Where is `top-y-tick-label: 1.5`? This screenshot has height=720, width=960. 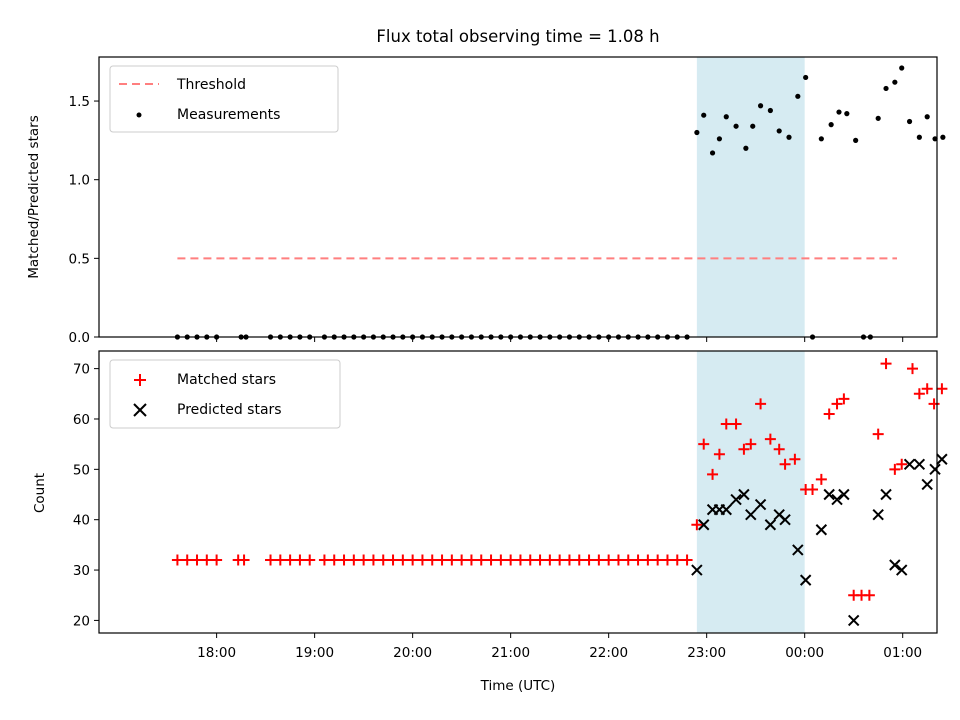 top-y-tick-label: 1.5 is located at coordinates (79, 102).